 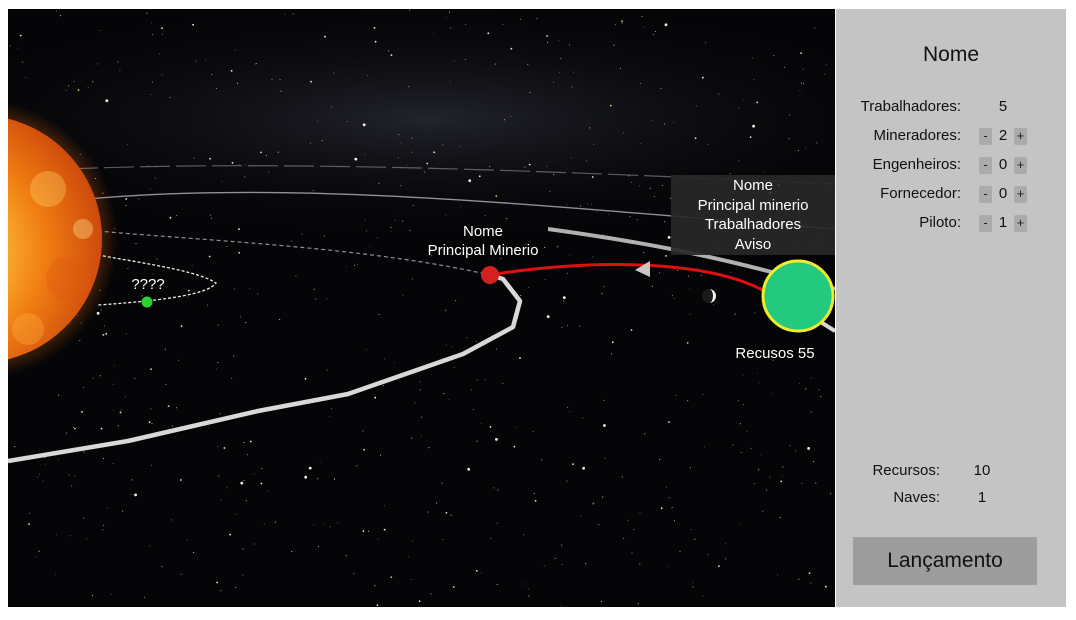 I want to click on engineers-decrement-button: -, so click(x=985, y=165).